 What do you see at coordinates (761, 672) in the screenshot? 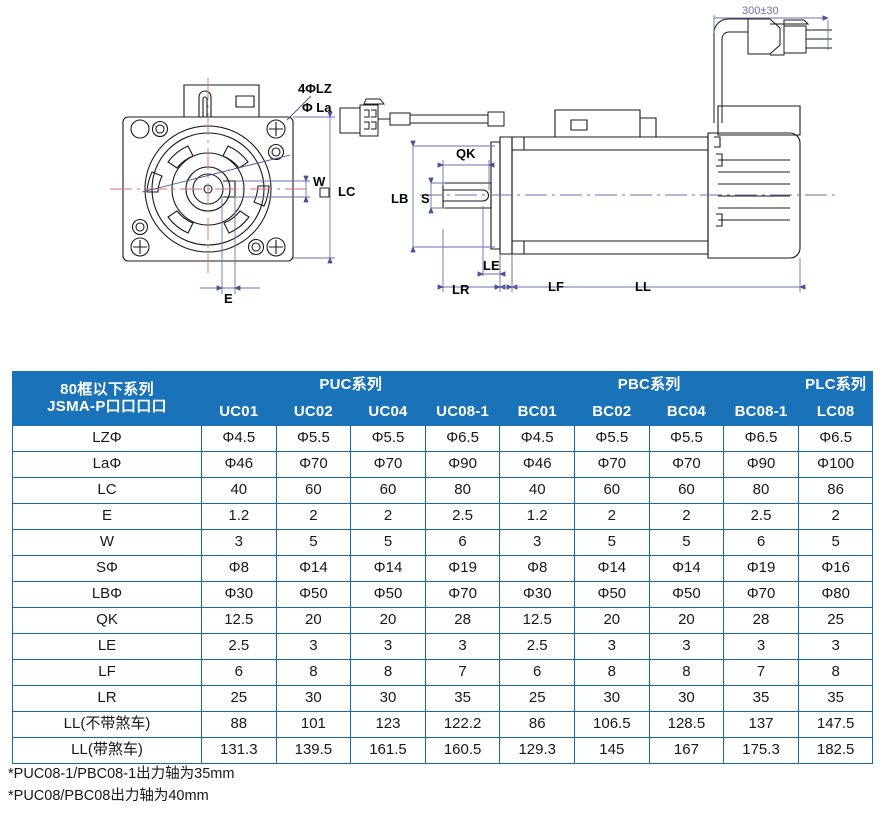
I see `table-cell: 7` at bounding box center [761, 672].